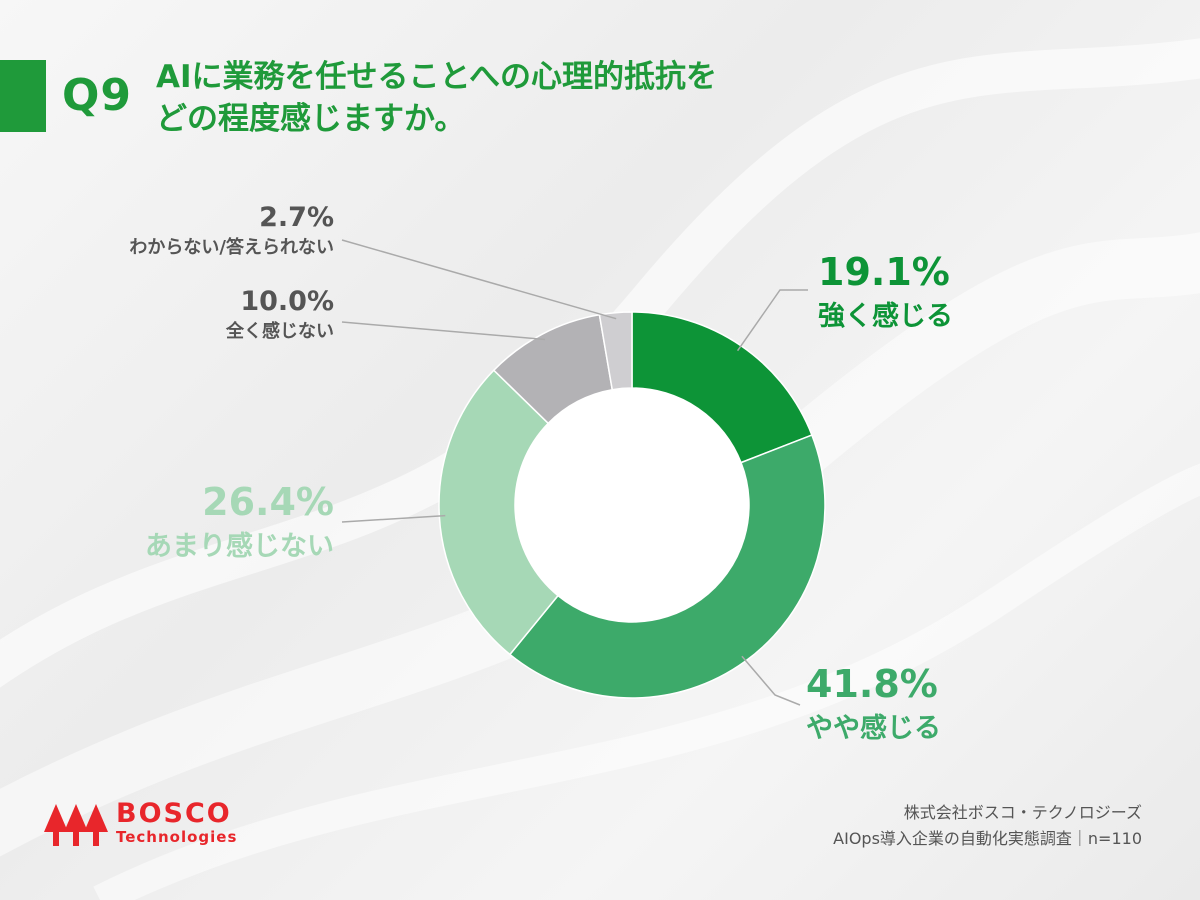 The image size is (1200, 900). What do you see at coordinates (97, 95) in the screenshot?
I see `question-number: Q9` at bounding box center [97, 95].